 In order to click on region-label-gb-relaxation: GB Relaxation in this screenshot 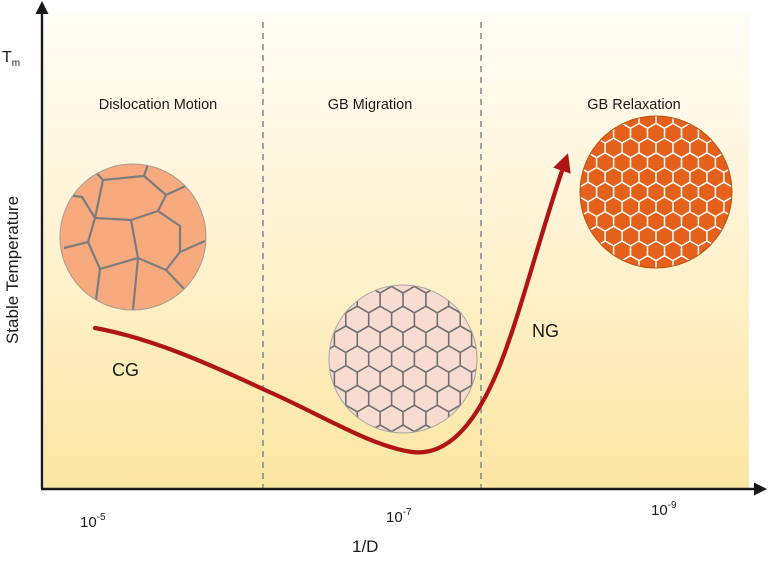, I will do `click(634, 105)`.